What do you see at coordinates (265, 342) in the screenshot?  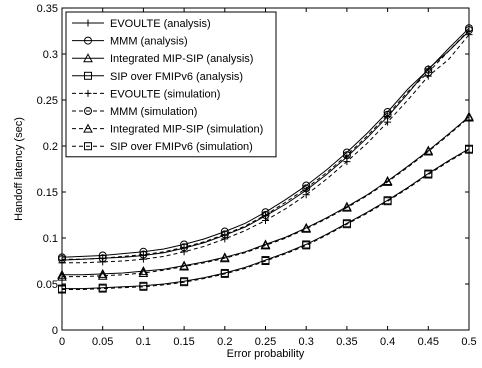 I see `x-tick-label: 0.25` at bounding box center [265, 342].